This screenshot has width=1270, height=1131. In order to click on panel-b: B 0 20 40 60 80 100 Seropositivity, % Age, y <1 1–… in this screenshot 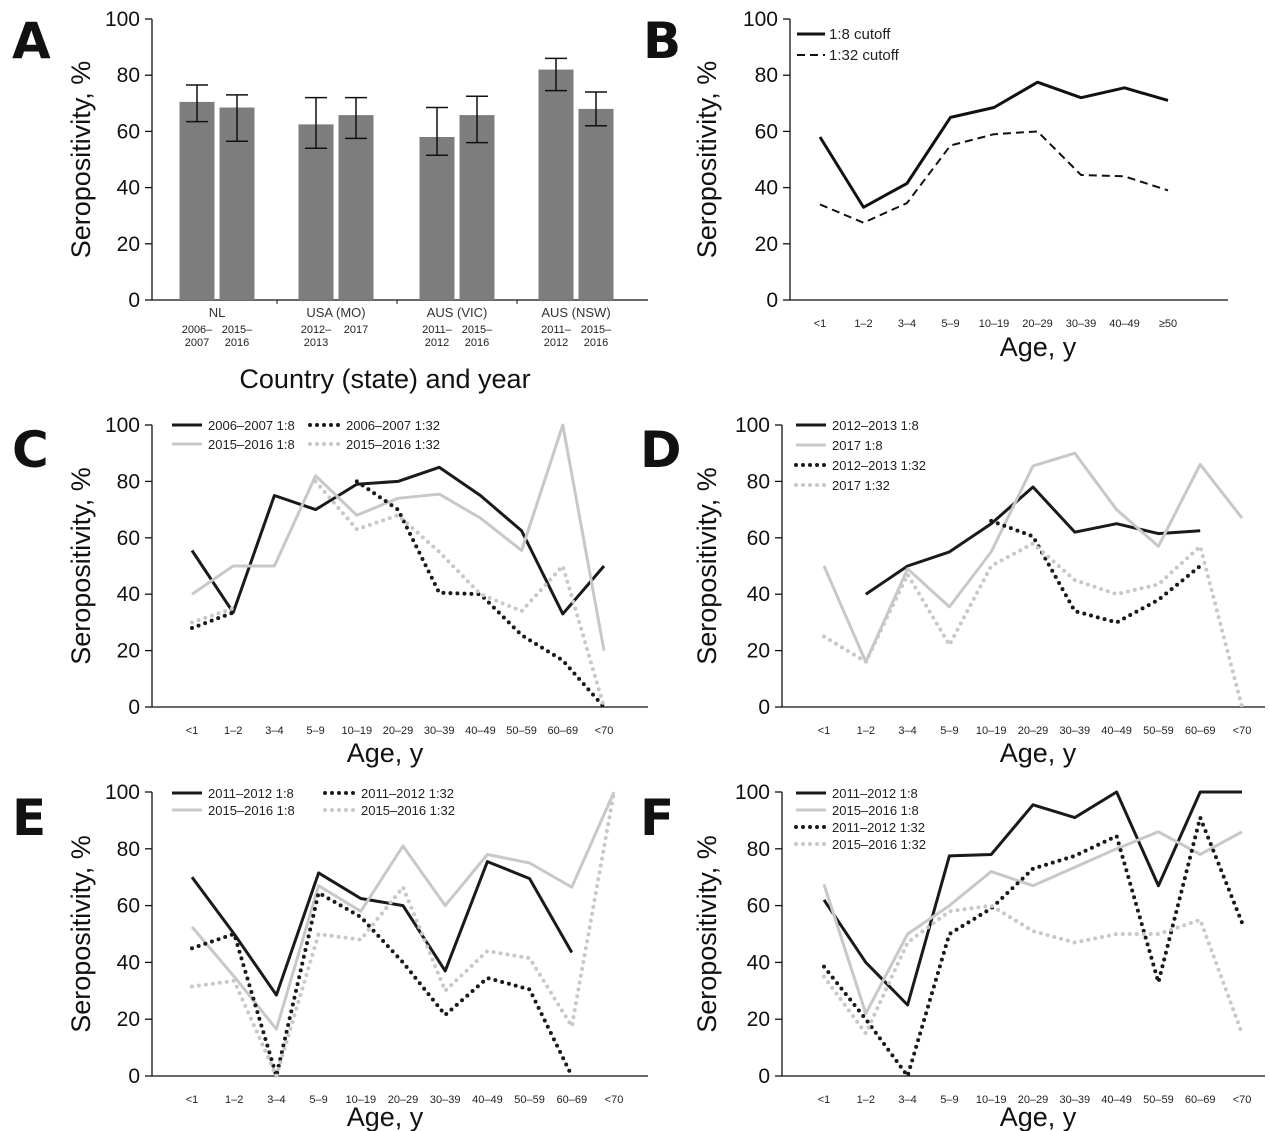, I will do `click(935, 185)`.